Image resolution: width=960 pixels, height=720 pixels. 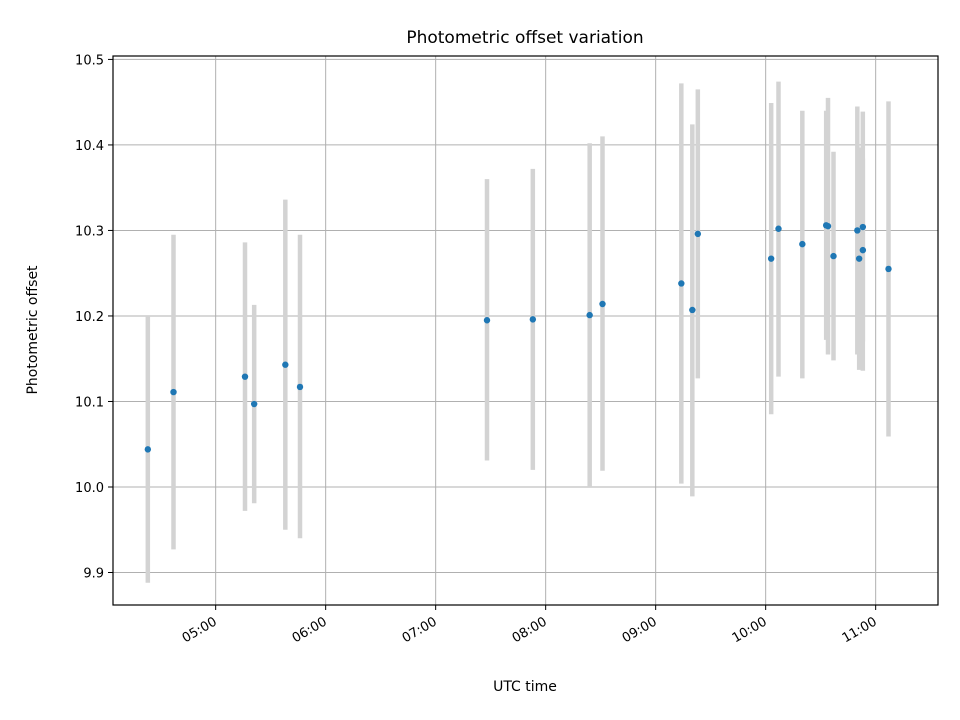 I want to click on x-tick-label: 07:00, so click(x=420, y=630).